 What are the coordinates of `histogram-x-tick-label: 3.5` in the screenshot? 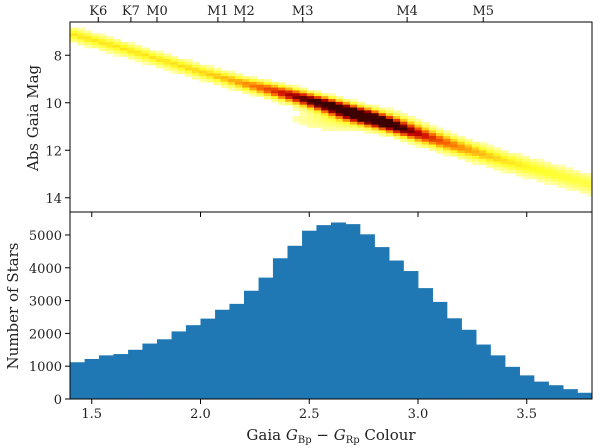 It's located at (526, 414).